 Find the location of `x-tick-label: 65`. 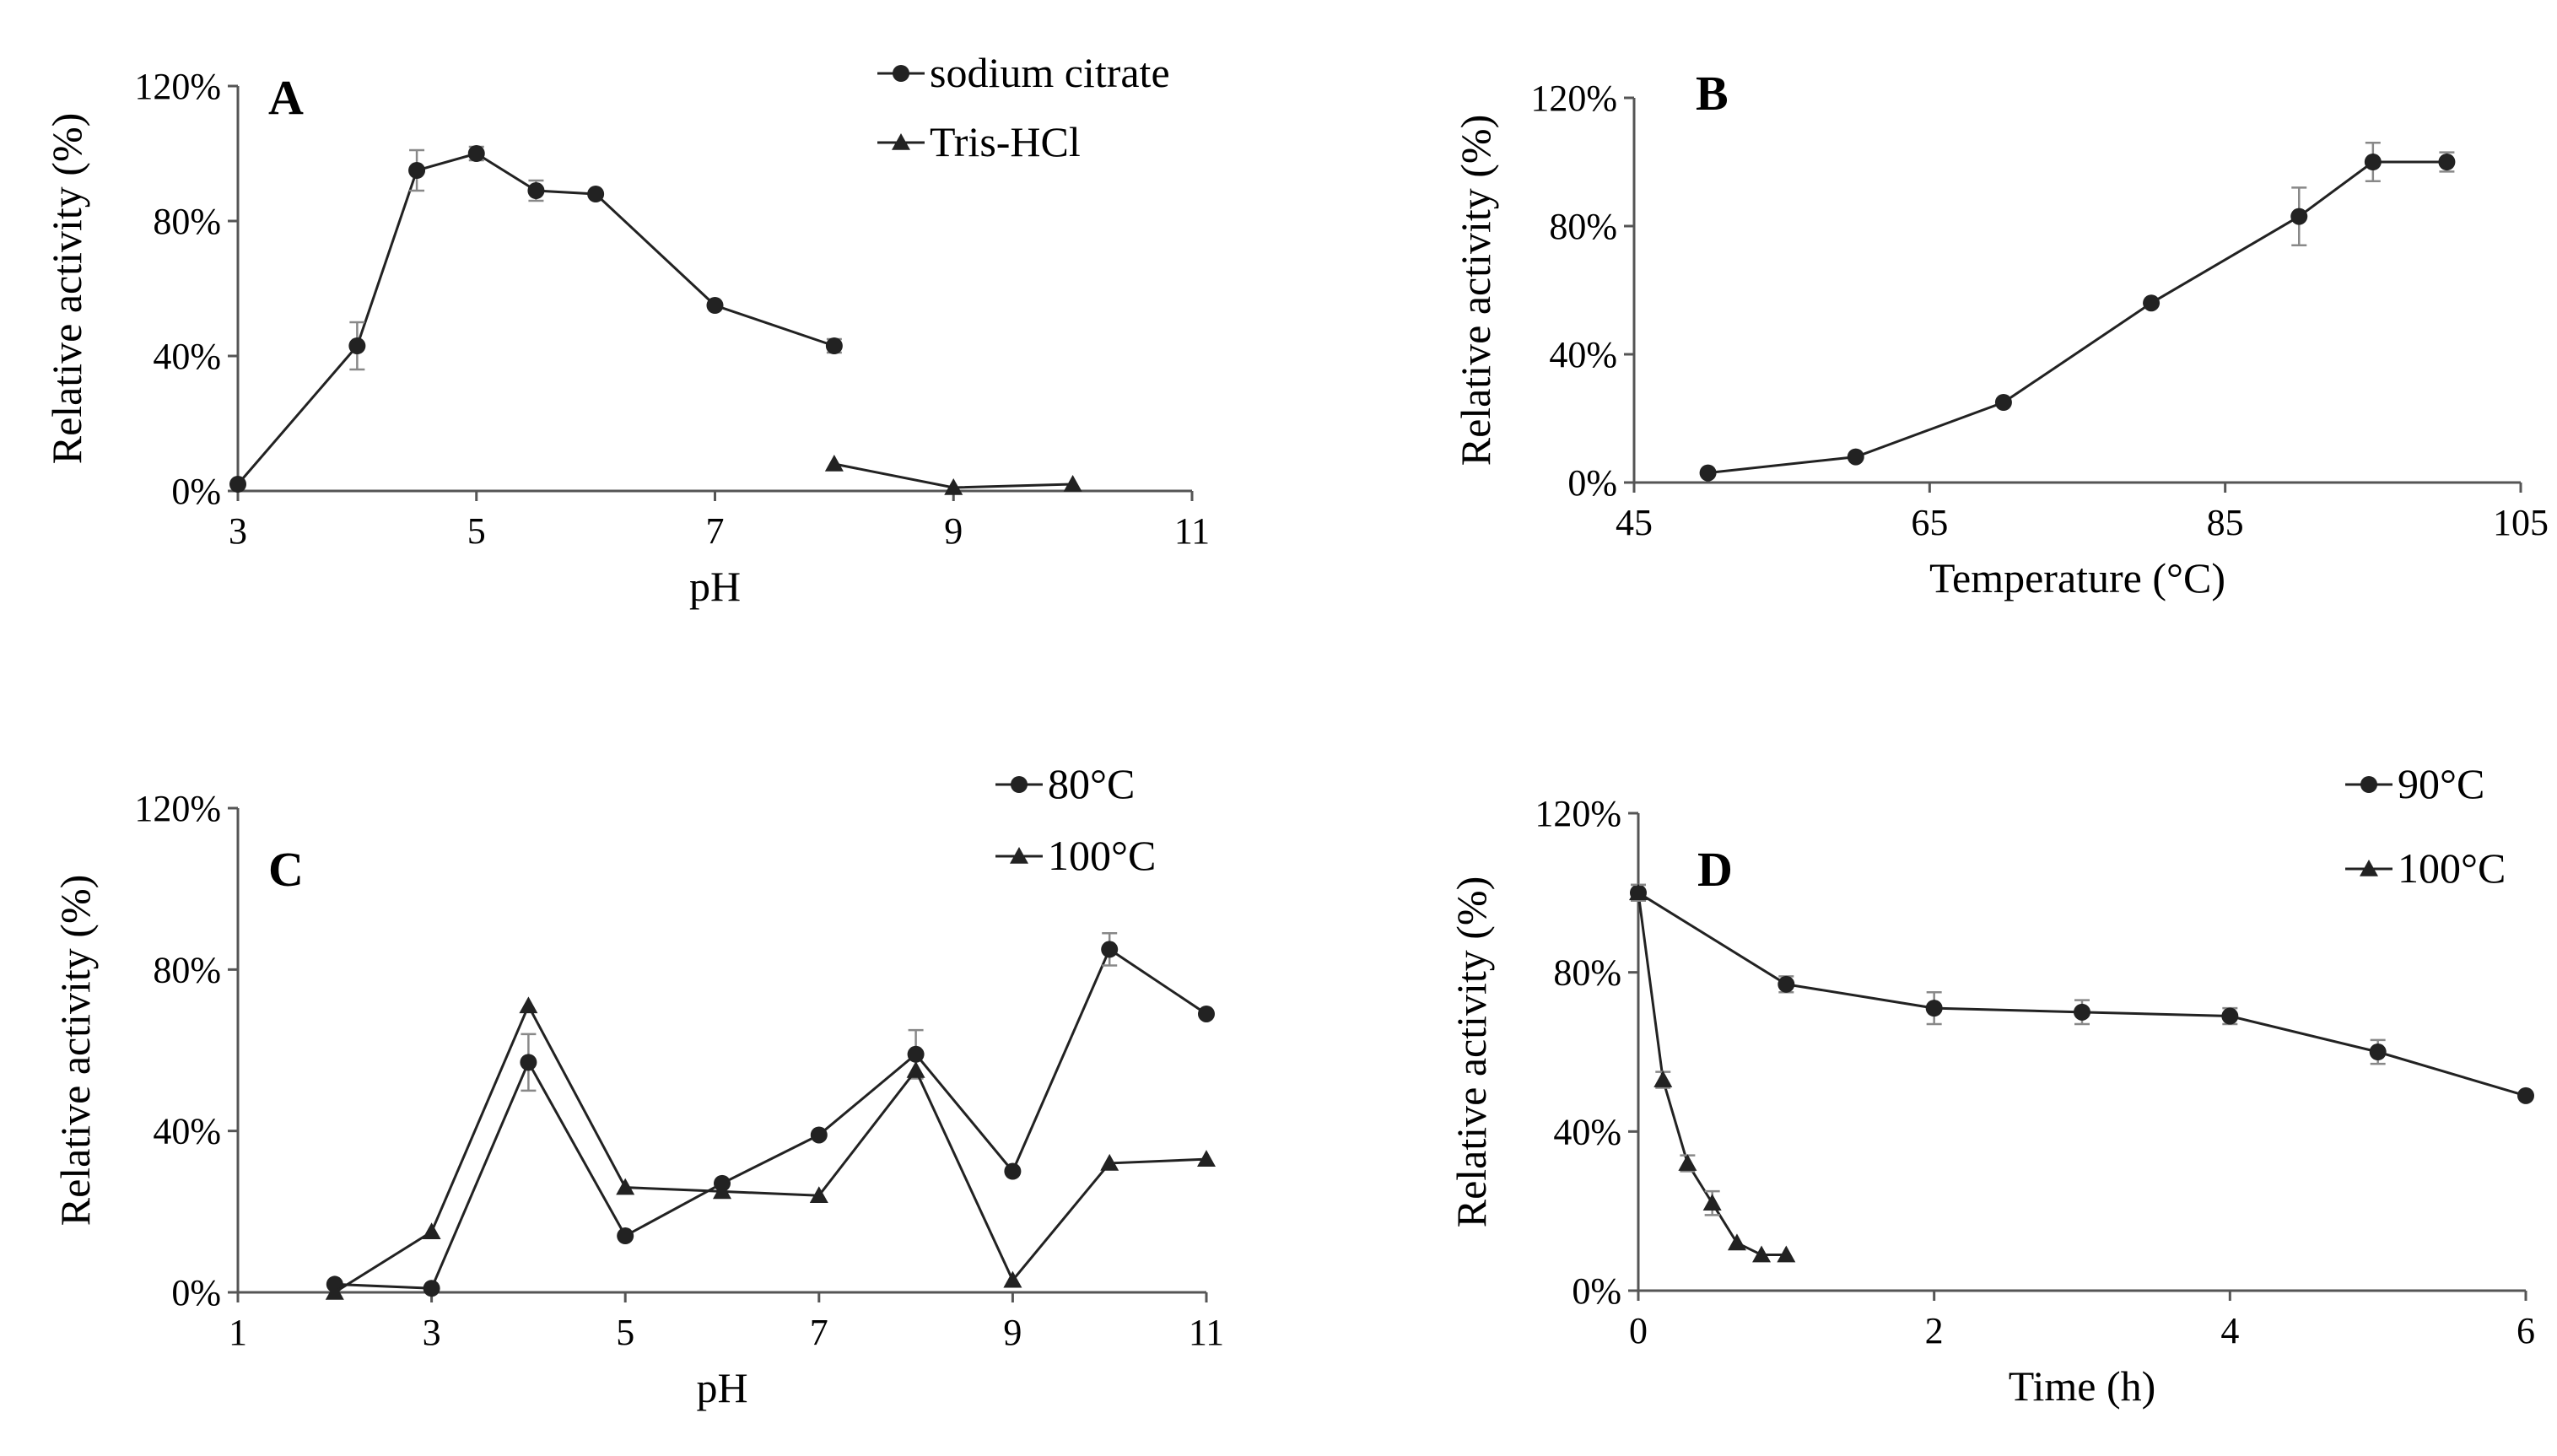

x-tick-label: 65 is located at coordinates (1929, 522).